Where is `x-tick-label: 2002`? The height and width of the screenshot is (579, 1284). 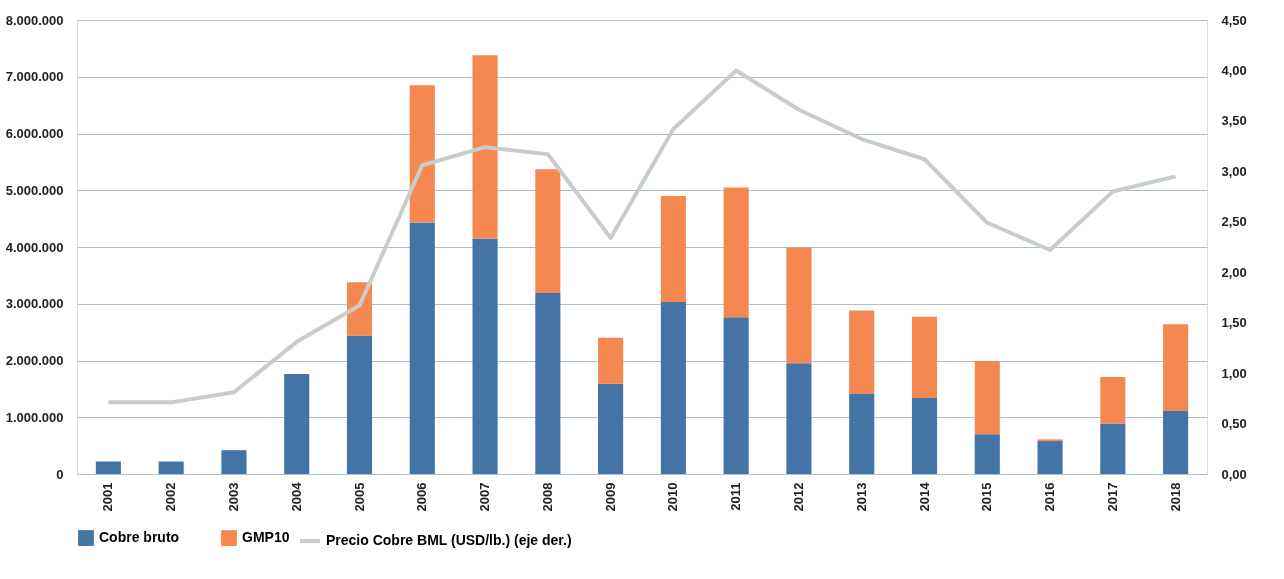
x-tick-label: 2002 is located at coordinates (171, 497).